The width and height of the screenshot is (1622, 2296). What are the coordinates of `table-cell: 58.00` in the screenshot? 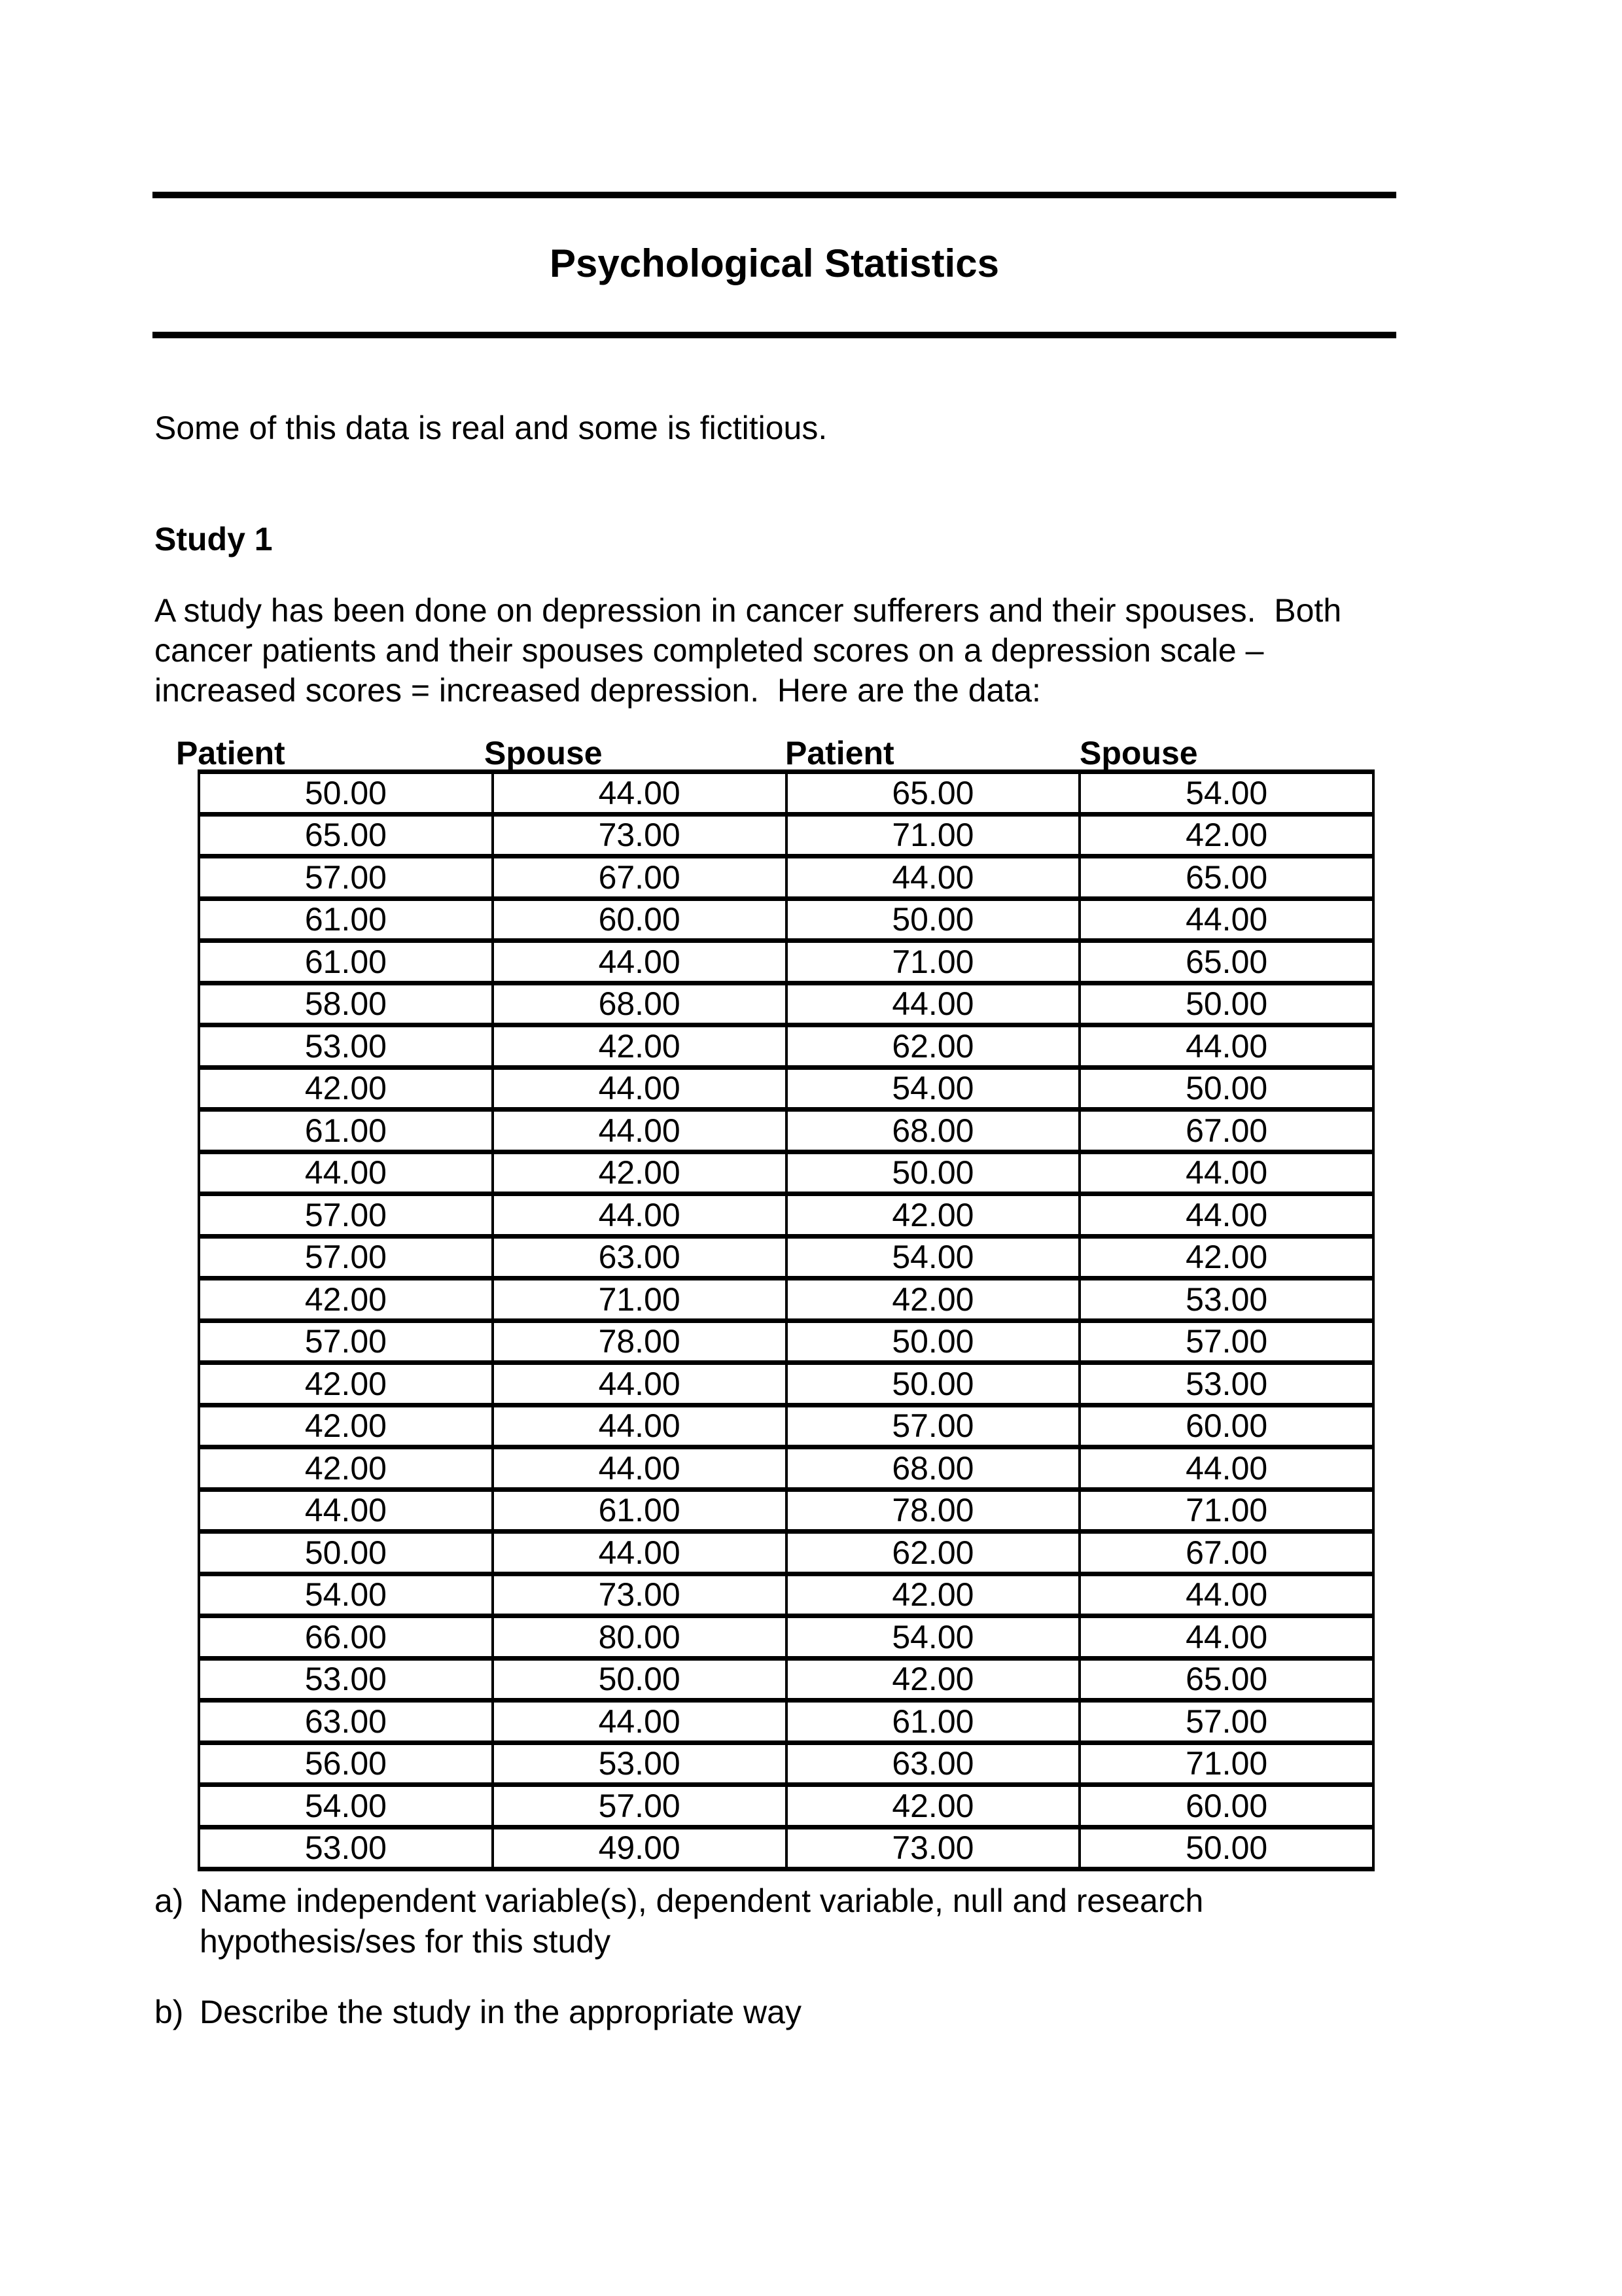 It's located at (346, 1004).